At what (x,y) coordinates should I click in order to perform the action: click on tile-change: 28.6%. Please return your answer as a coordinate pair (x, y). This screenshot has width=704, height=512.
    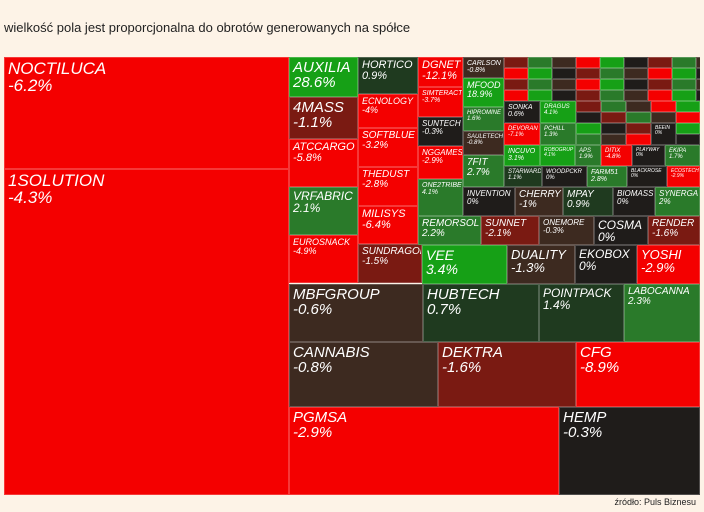
    Looking at the image, I should click on (314, 82).